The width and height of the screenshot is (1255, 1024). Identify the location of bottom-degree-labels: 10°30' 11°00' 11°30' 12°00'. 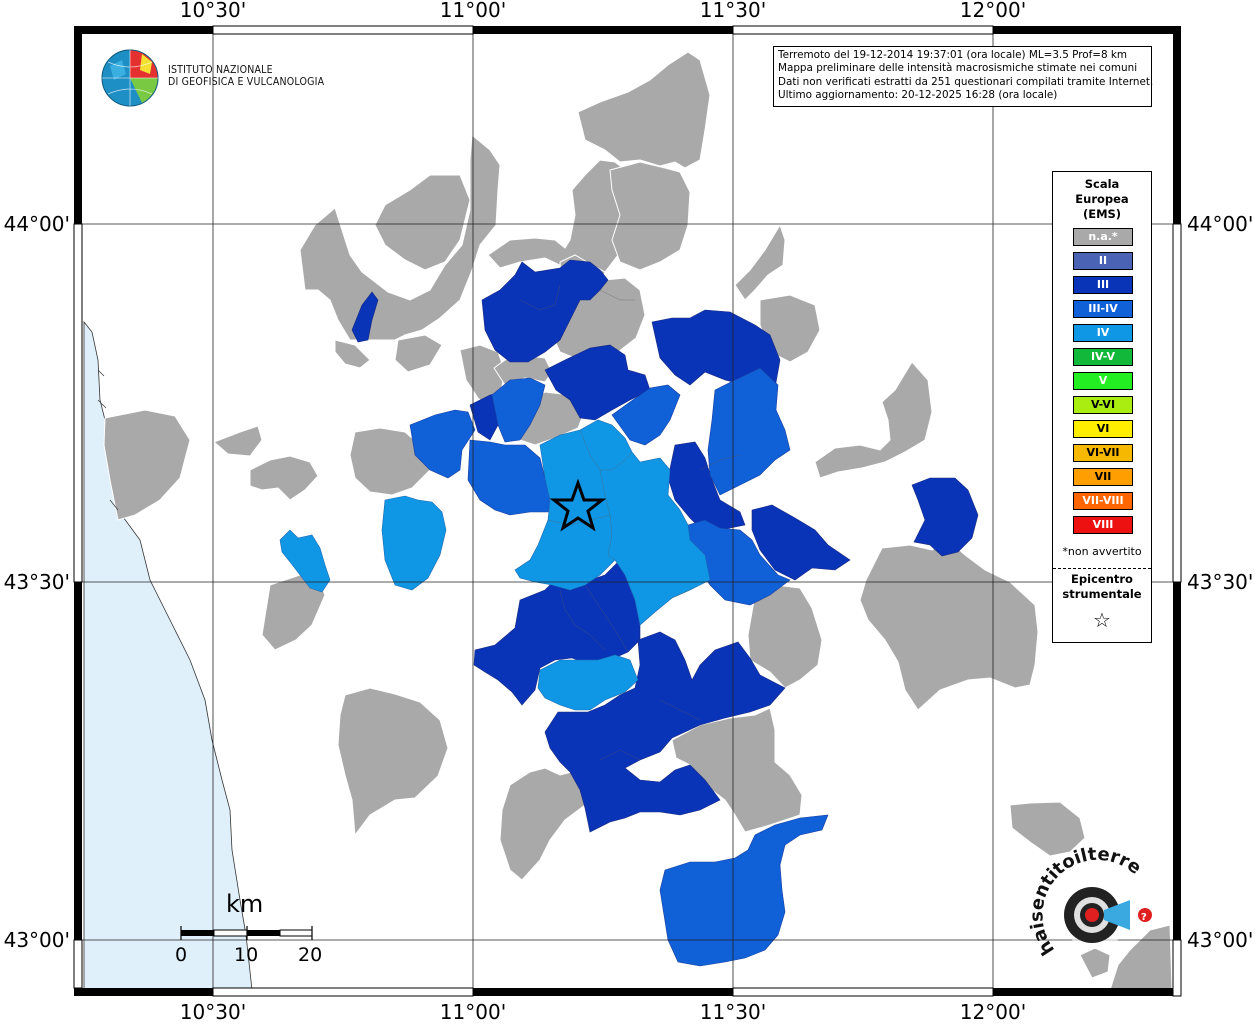
(603, 1012).